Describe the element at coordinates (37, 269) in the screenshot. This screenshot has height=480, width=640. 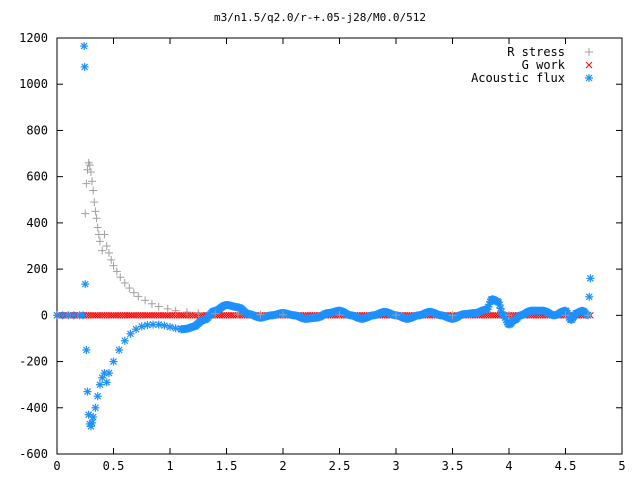
I see `y-tick-label: 200` at that location.